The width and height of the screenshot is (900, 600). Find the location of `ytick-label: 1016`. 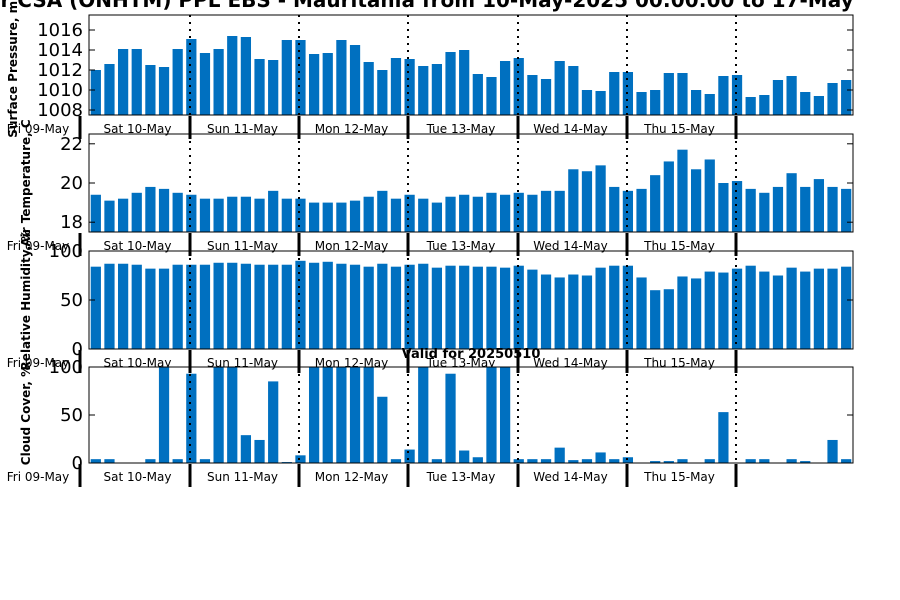

ytick-label: 1016 is located at coordinates (60, 30).